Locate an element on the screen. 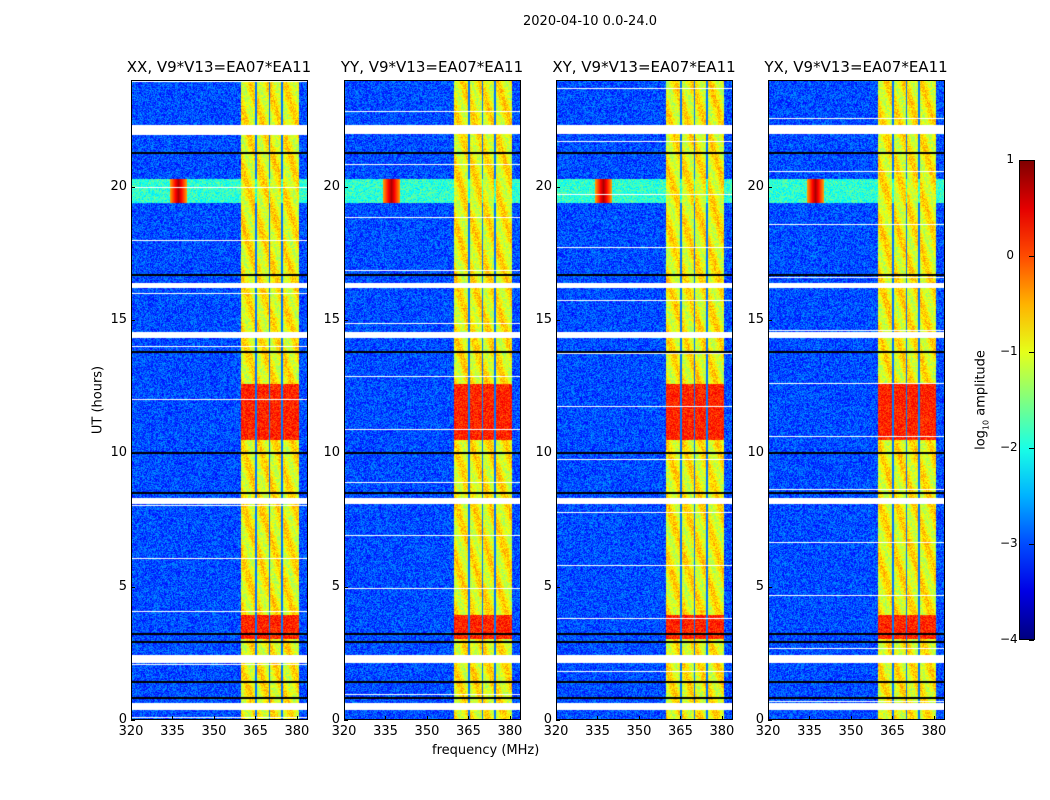 The image size is (1050, 800). colorbar-label: log10 amplitude is located at coordinates (982, 400).